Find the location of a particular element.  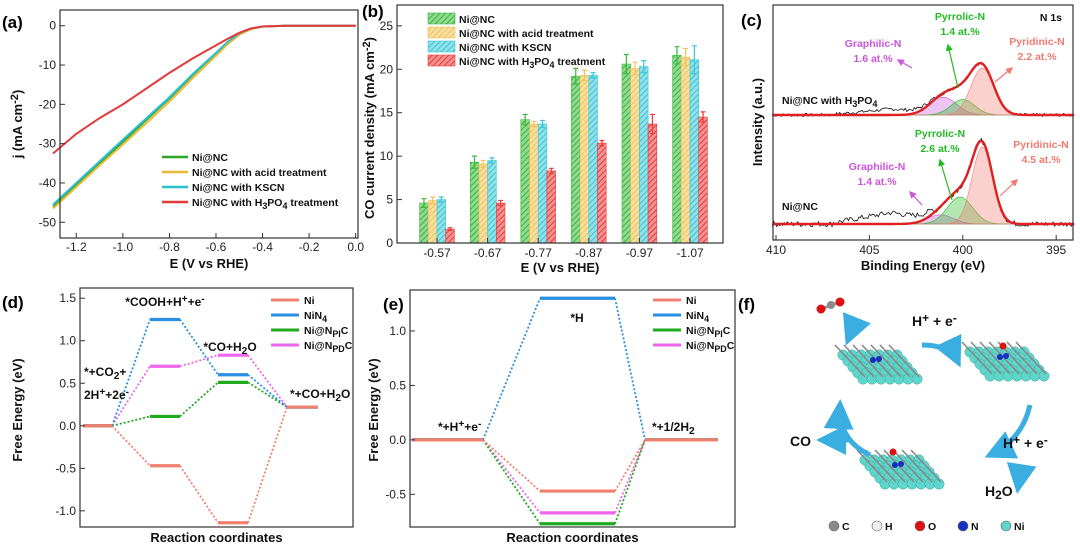

component-value: 2.2 at.% is located at coordinates (1037, 57).